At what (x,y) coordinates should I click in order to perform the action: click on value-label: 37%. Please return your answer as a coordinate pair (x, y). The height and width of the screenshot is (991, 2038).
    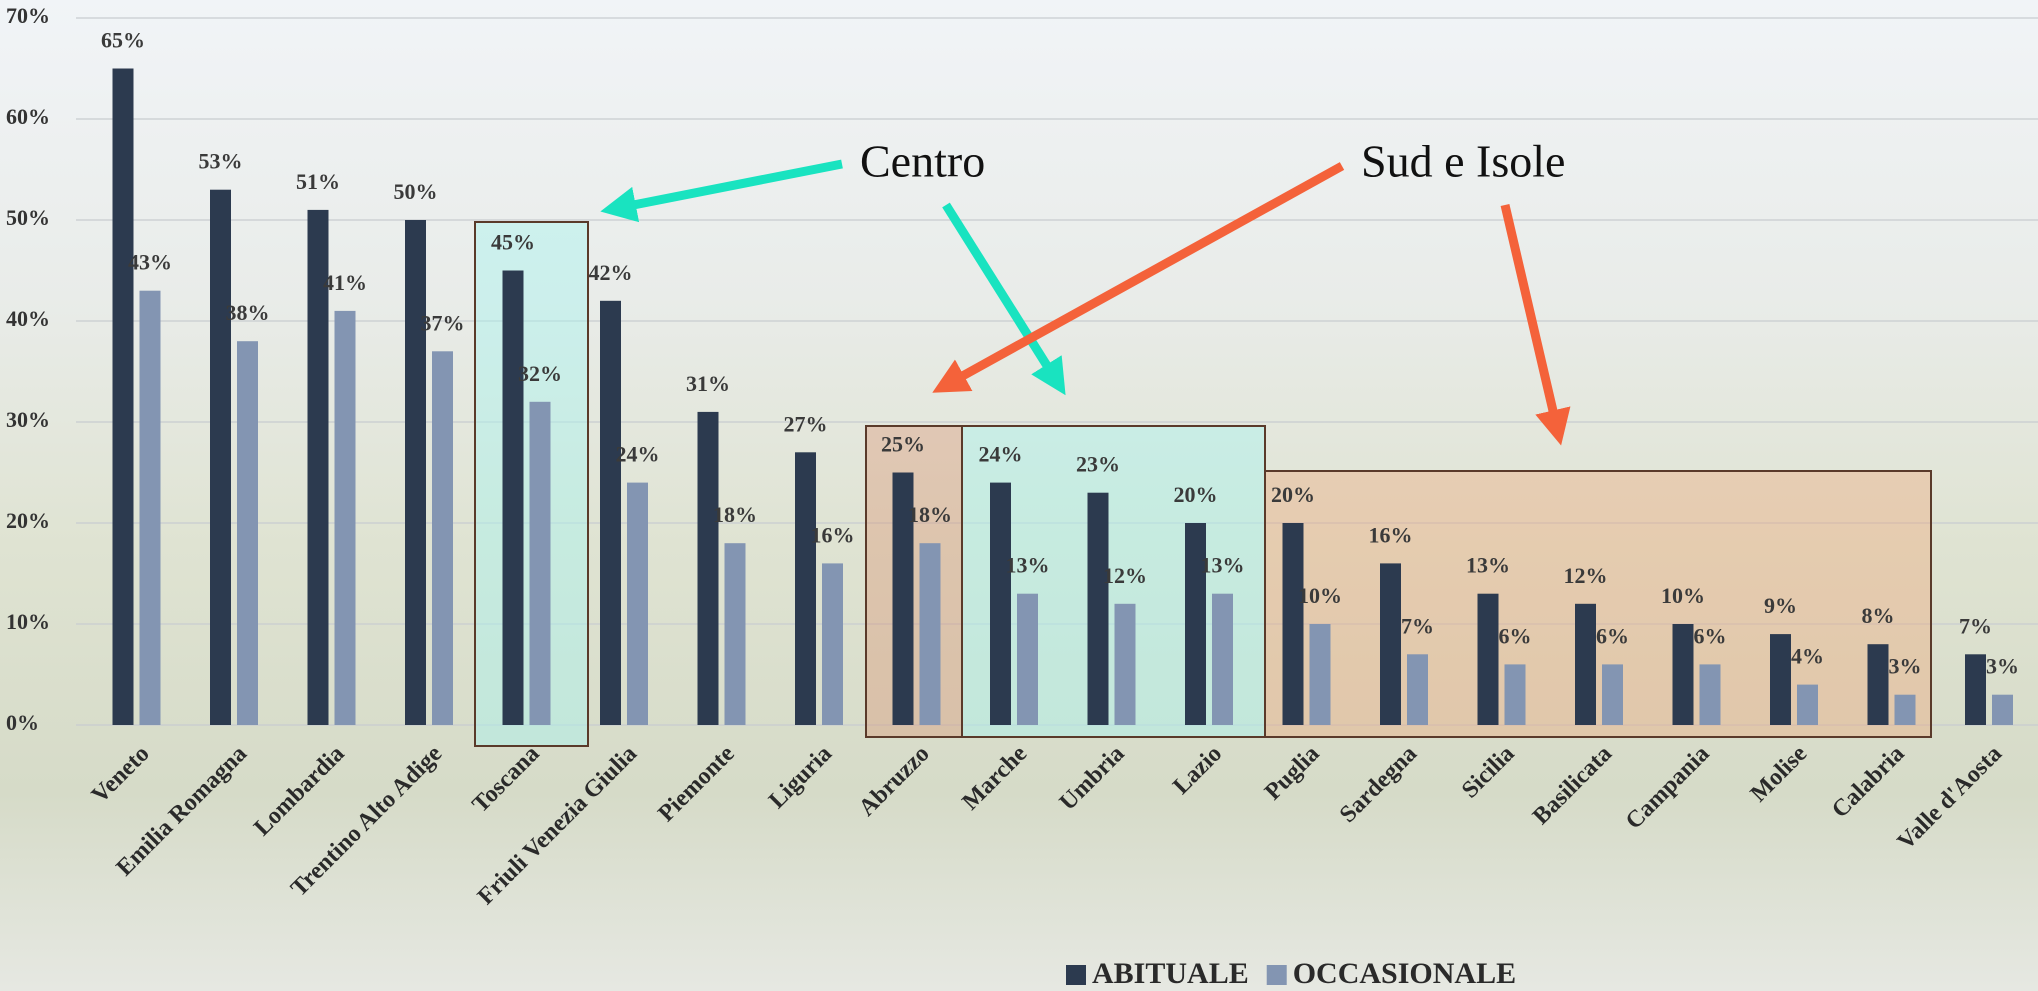
    Looking at the image, I should click on (443, 322).